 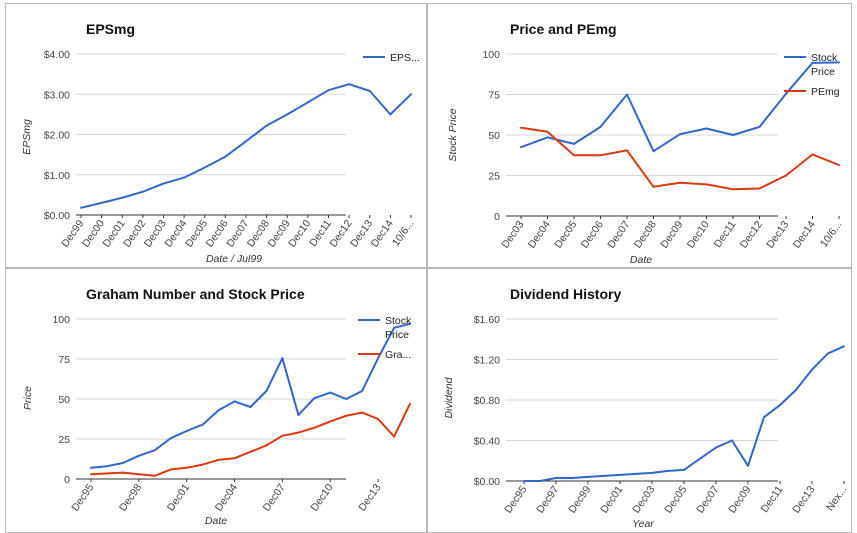 I want to click on y-tick-label: $1.00, so click(x=57, y=176).